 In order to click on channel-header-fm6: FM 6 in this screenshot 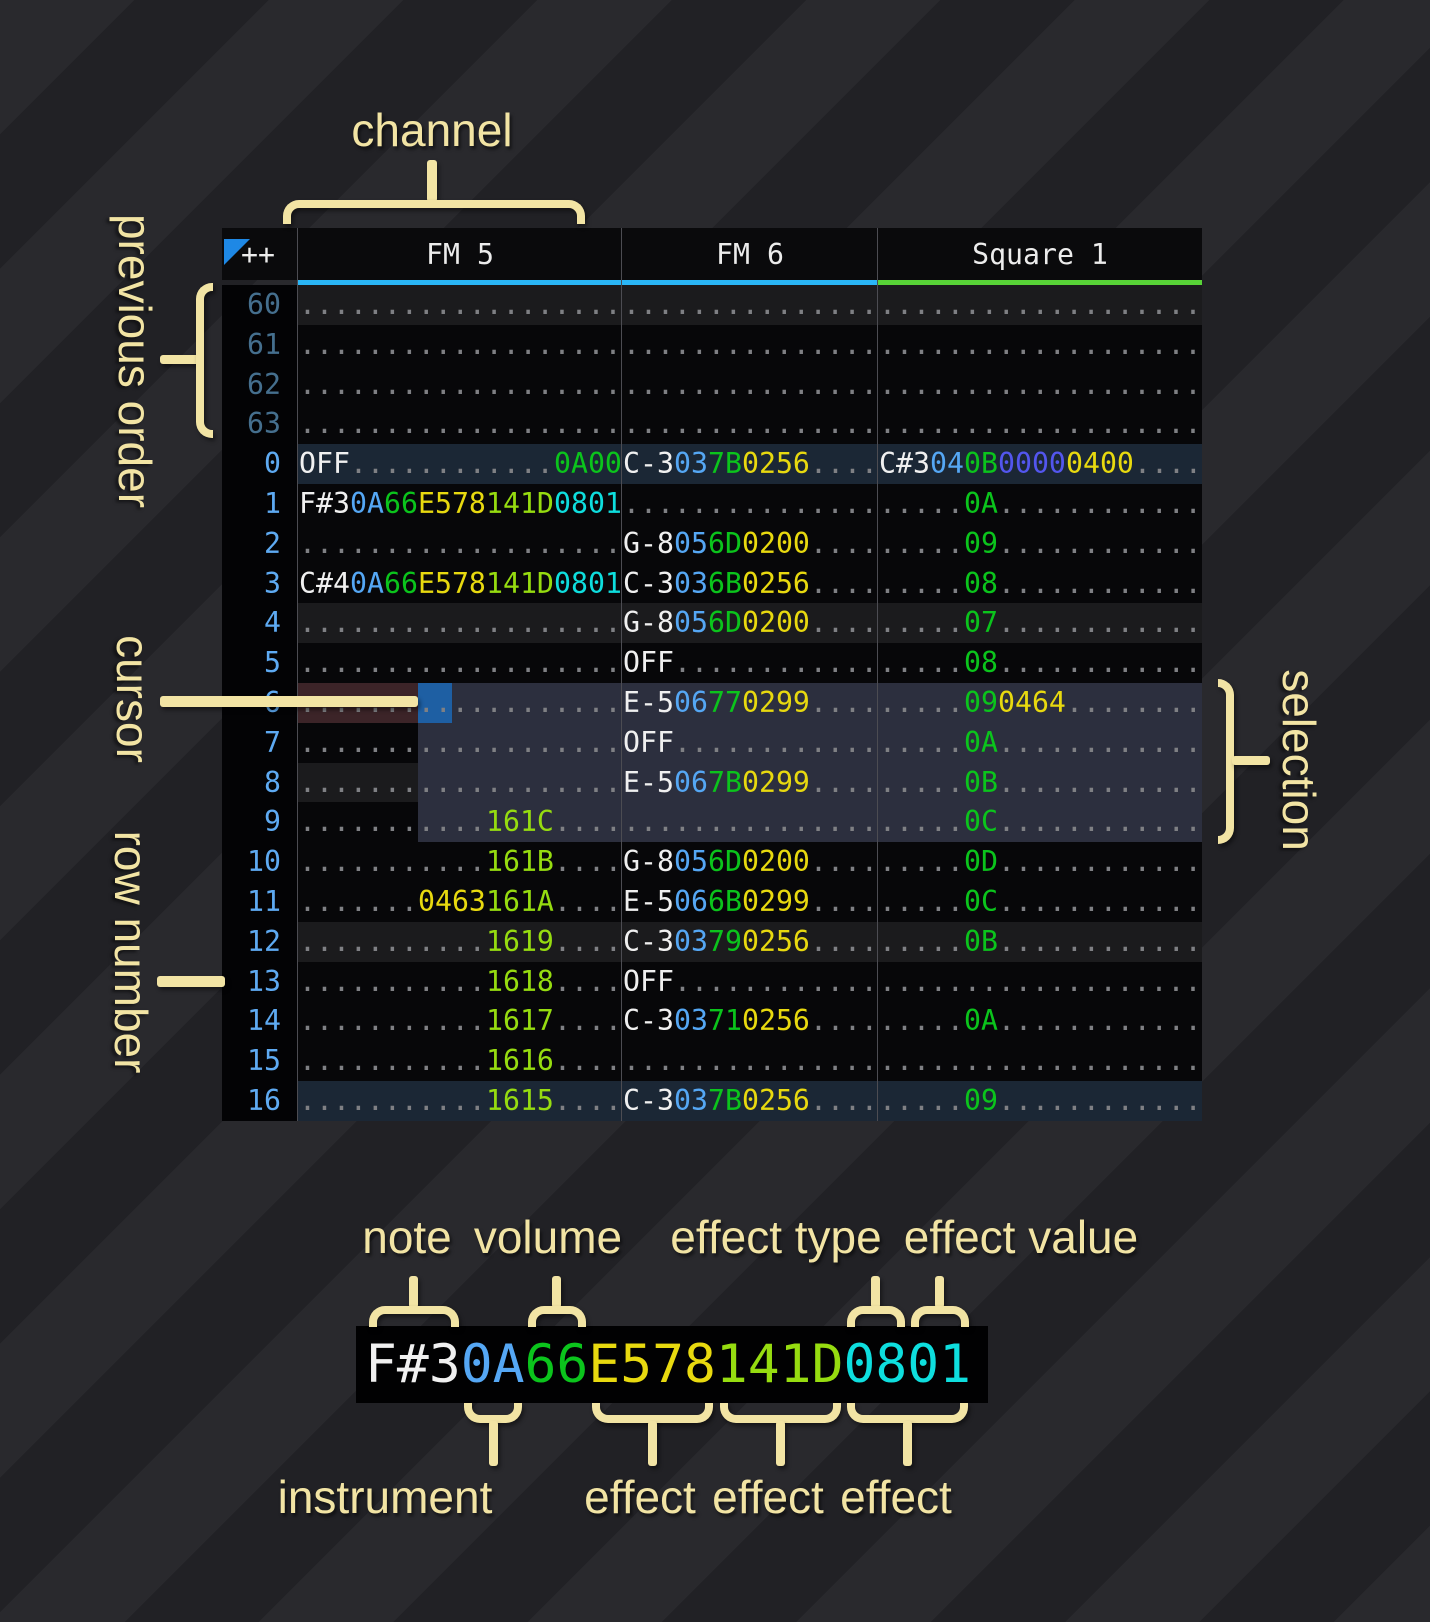, I will do `click(750, 254)`.